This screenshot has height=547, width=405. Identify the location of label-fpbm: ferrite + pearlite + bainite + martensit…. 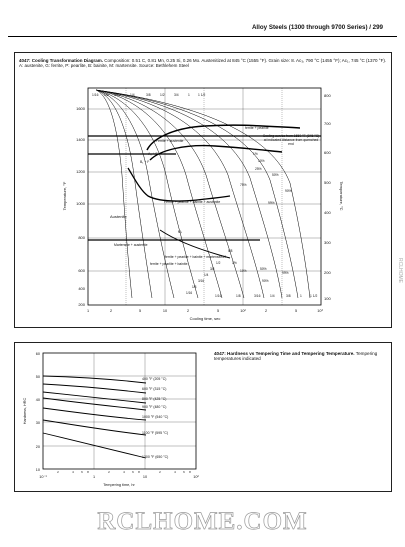
(193, 257).